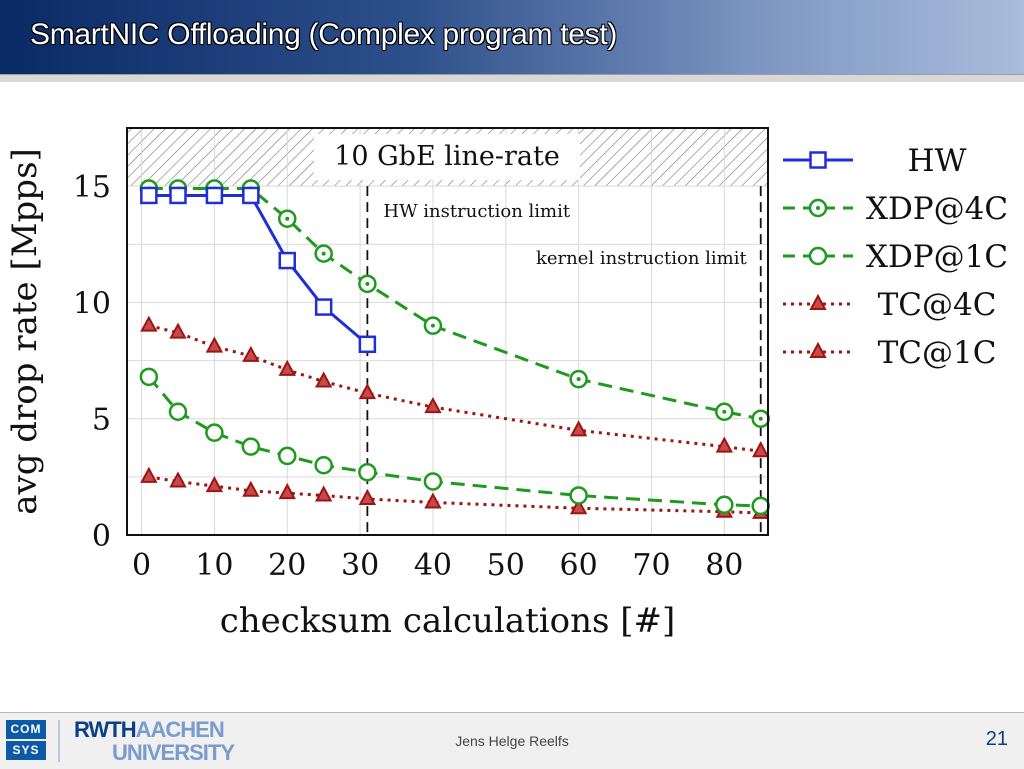  Describe the element at coordinates (937, 257) in the screenshot. I see `legend-label: XDP@1C` at that location.